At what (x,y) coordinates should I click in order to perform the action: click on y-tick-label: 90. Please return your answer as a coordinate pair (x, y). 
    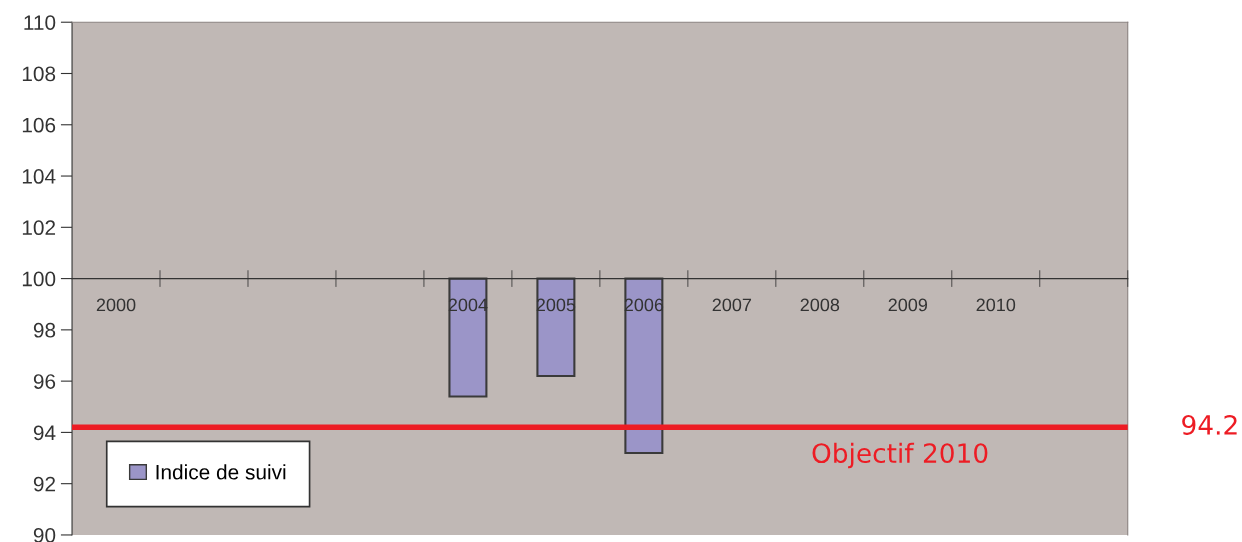
    Looking at the image, I should click on (44, 534).